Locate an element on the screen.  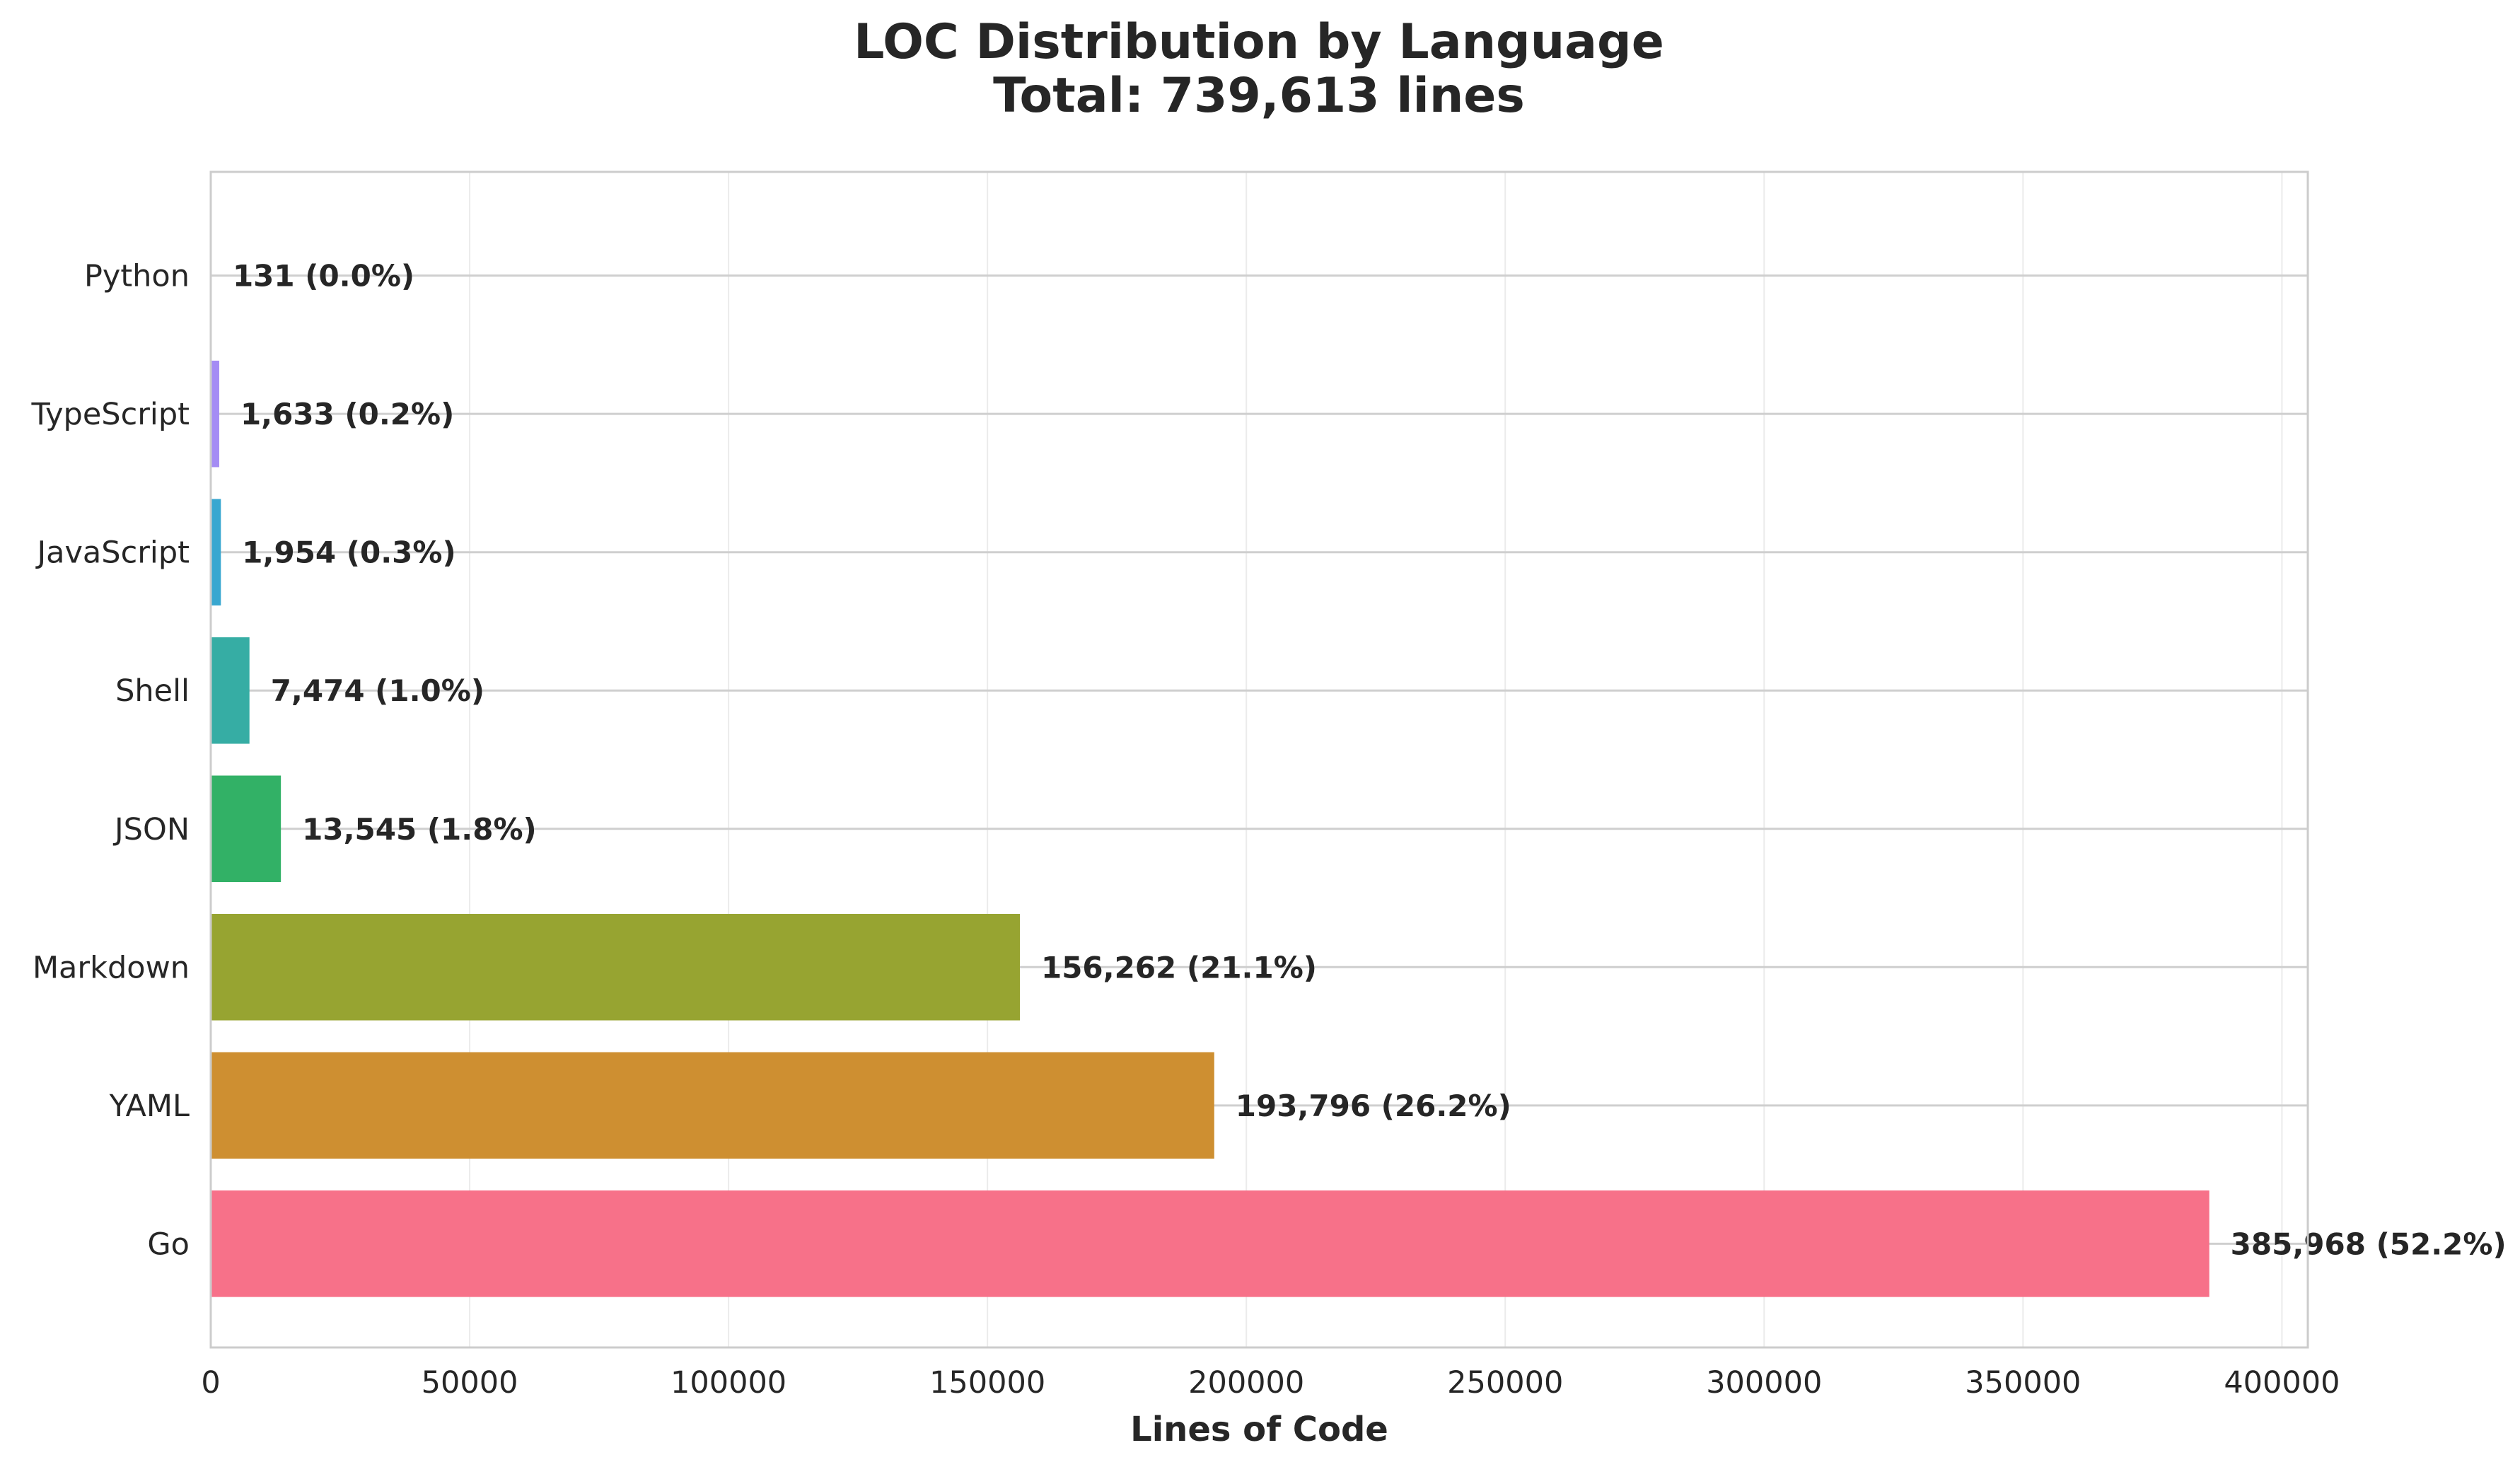
x-tick-label: 300000 is located at coordinates (1764, 1383).